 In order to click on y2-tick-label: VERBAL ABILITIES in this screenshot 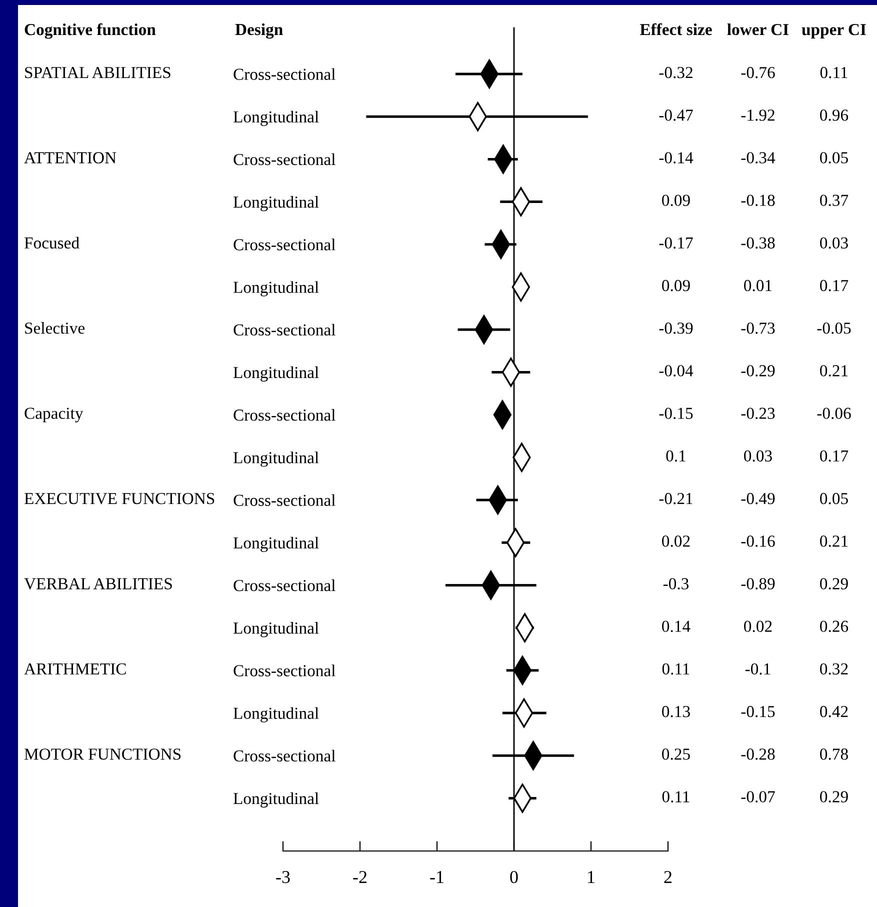, I will do `click(98, 584)`.